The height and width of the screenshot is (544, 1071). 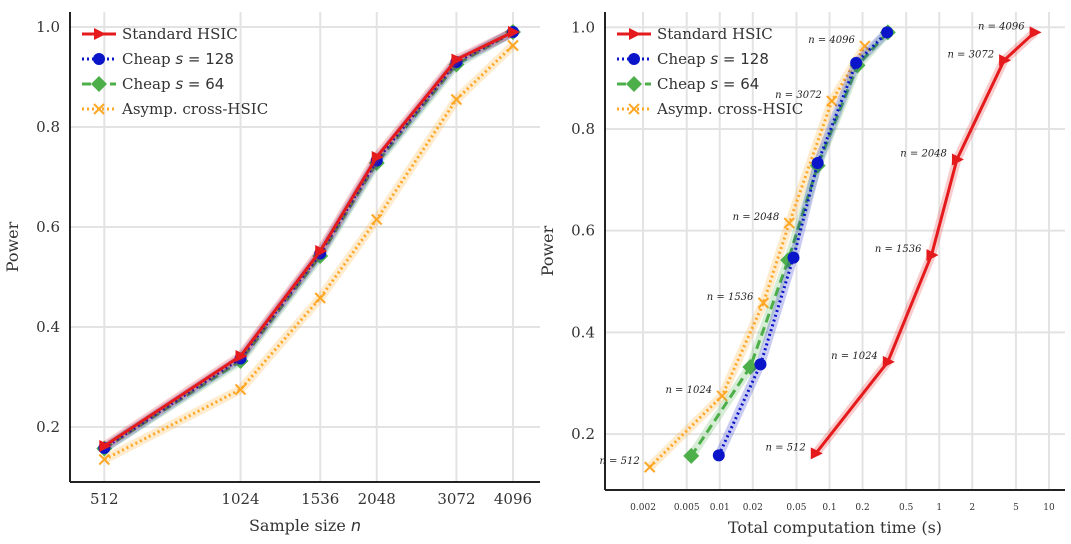 I want to click on x-tick-label: 2, so click(x=972, y=508).